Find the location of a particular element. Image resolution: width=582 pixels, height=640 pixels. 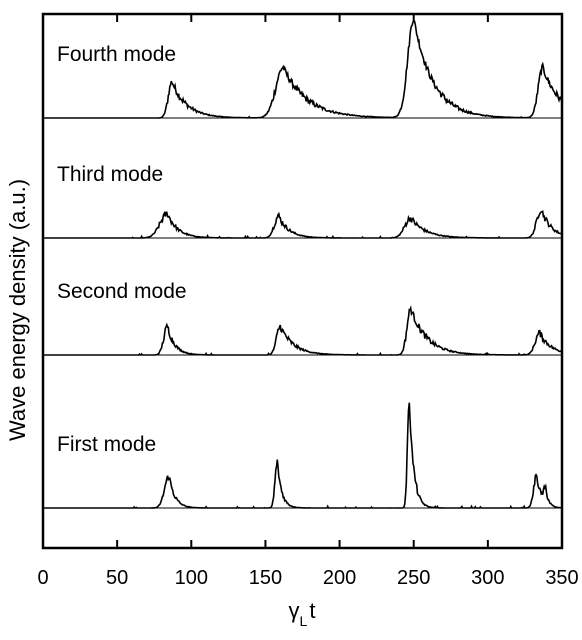

series-label: Fourth mode is located at coordinates (116, 54).